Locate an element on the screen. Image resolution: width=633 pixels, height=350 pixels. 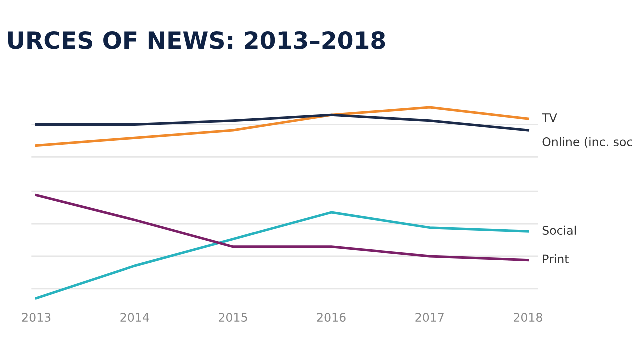
series-label: Print is located at coordinates (556, 259).